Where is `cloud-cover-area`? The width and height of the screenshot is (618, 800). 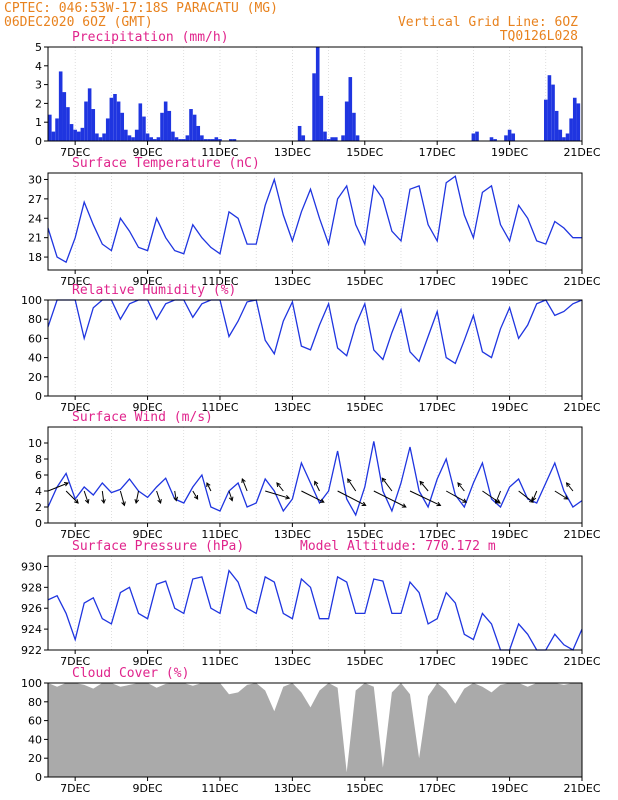
cloud-cover-area is located at coordinates (315, 730).